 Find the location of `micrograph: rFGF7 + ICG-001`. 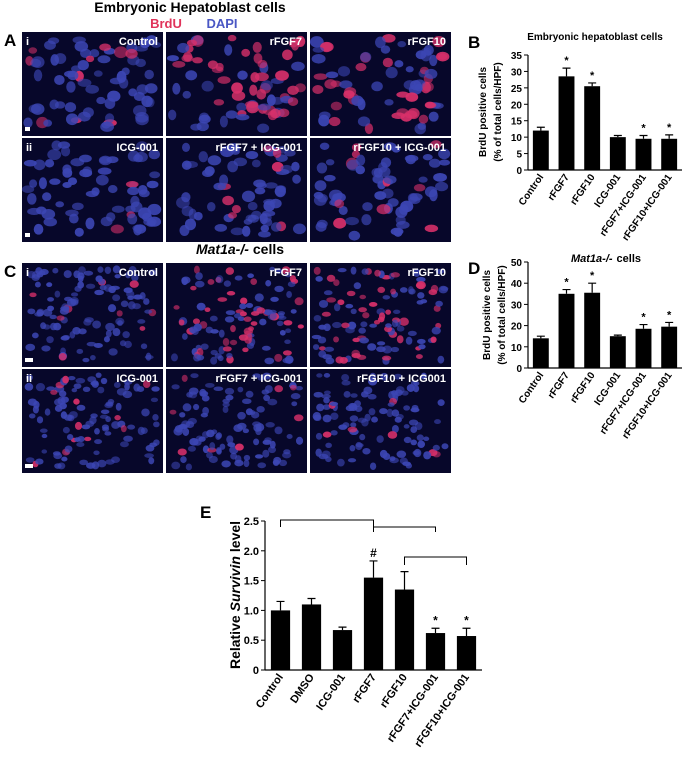

micrograph: rFGF7 + ICG-001 is located at coordinates (236, 190).